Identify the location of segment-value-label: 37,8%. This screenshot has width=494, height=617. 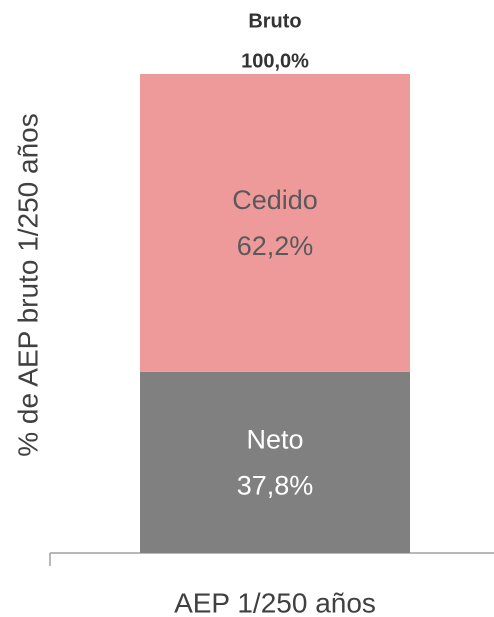
(275, 486).